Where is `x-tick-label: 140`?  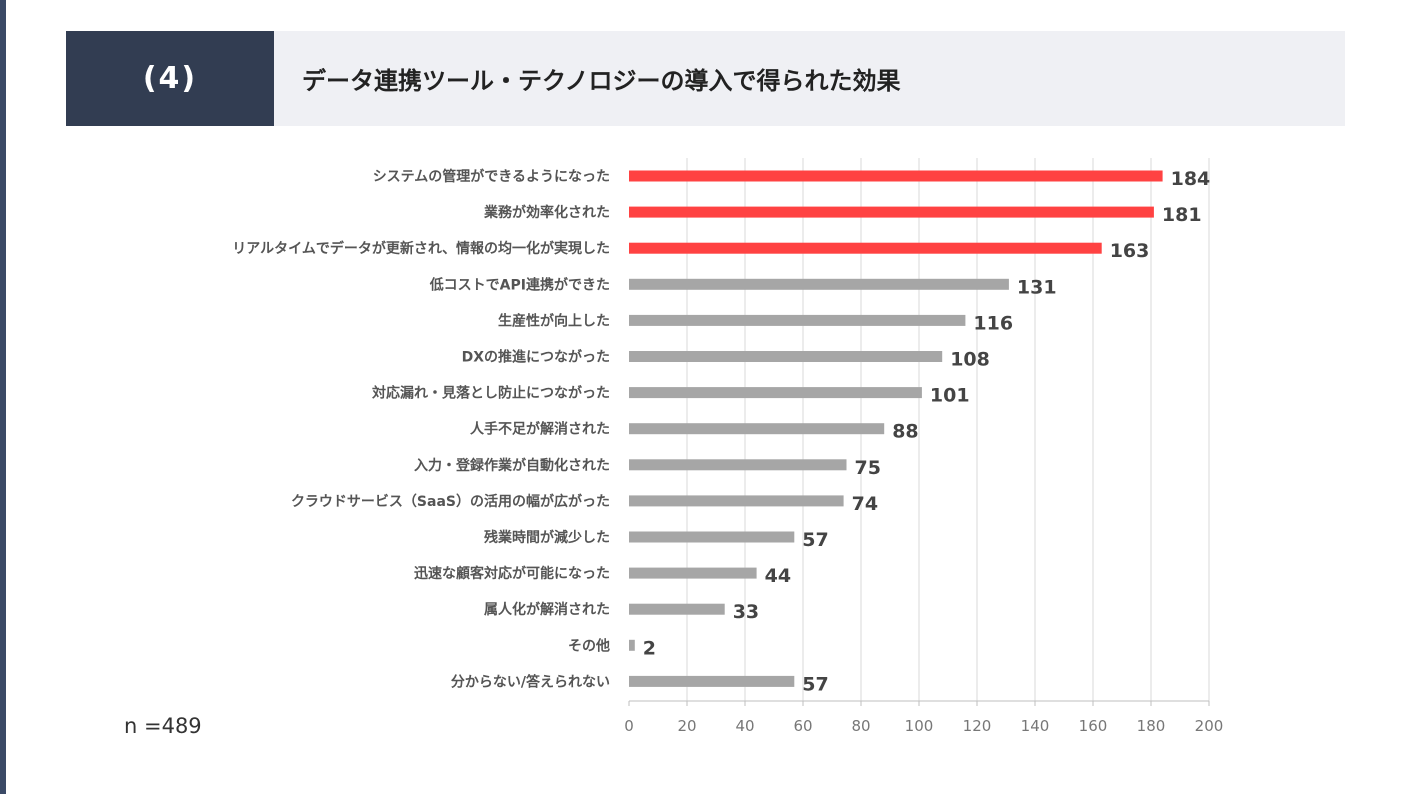 x-tick-label: 140 is located at coordinates (1035, 726).